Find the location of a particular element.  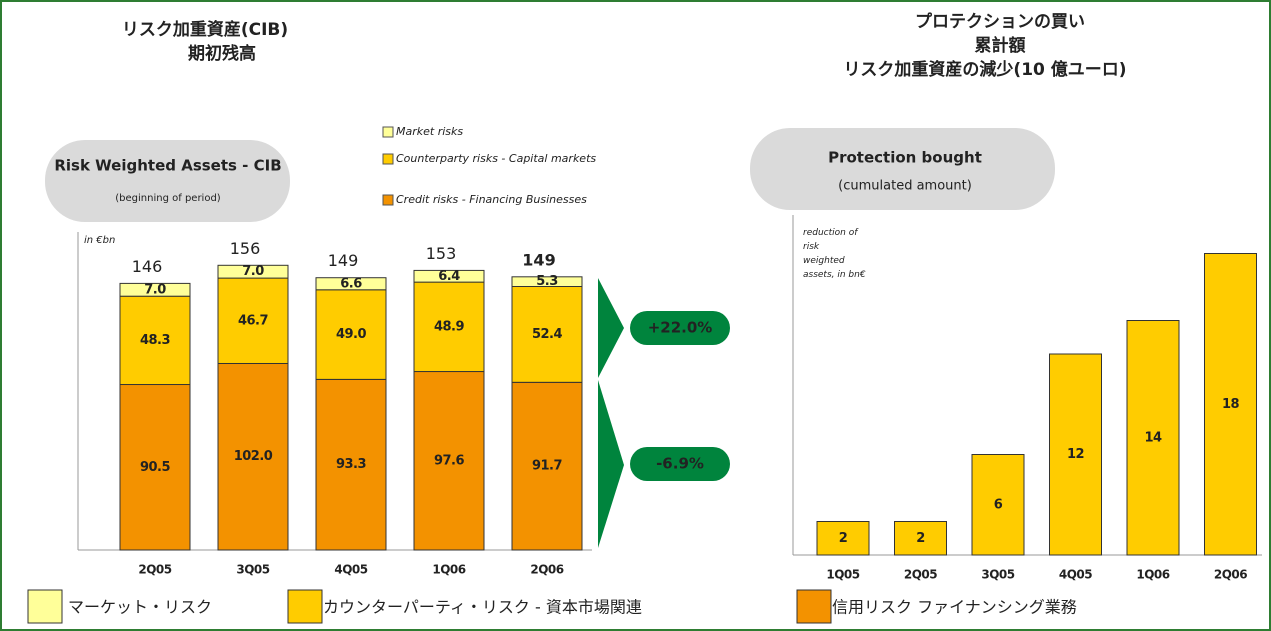

y-axis-label: reduction of risk weighted assets, in bn€ is located at coordinates (834, 254).